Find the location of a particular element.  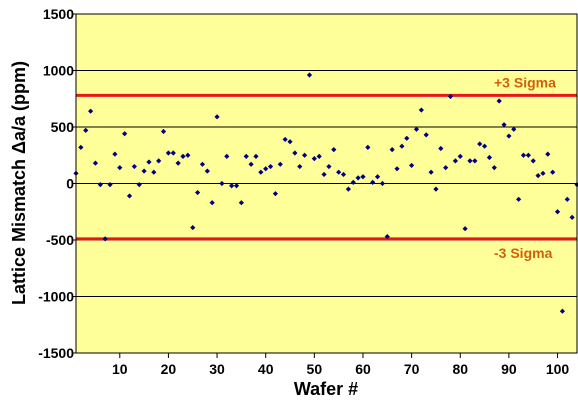

x-tick-label: 20 is located at coordinates (169, 369).